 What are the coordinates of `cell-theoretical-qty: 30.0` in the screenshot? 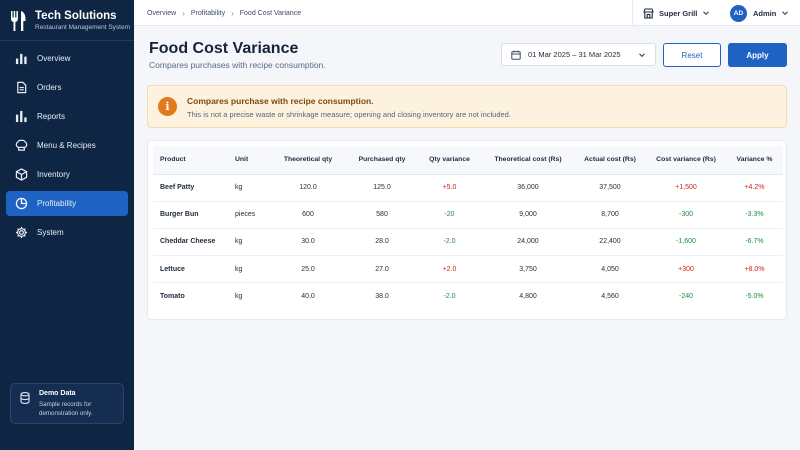 It's located at (308, 242).